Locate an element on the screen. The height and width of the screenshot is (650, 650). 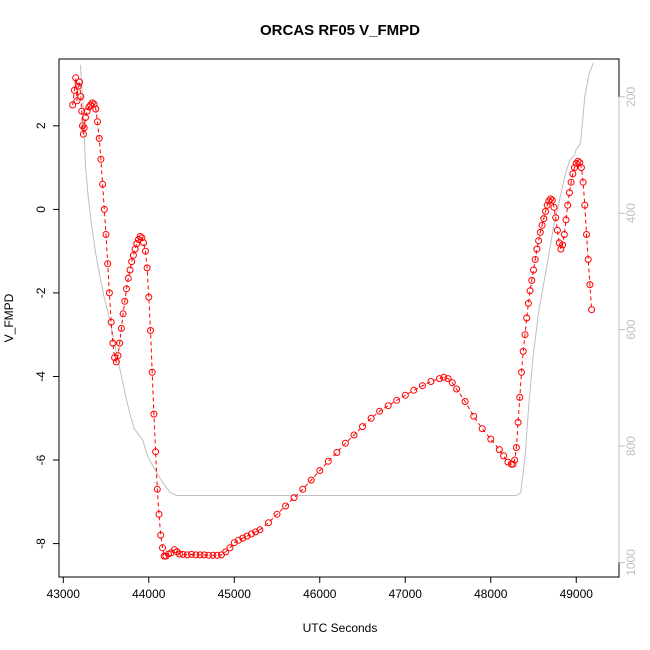
y-tick-label: -2 is located at coordinates (41, 292).